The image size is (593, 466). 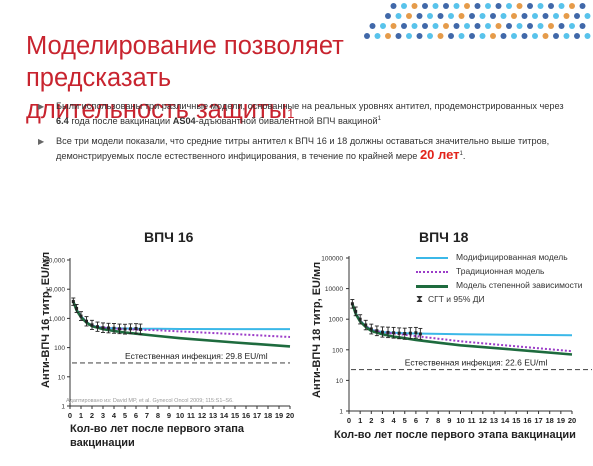 What do you see at coordinates (336, 320) in the screenshot?
I see `y-tick-label: 1000` at bounding box center [336, 320].